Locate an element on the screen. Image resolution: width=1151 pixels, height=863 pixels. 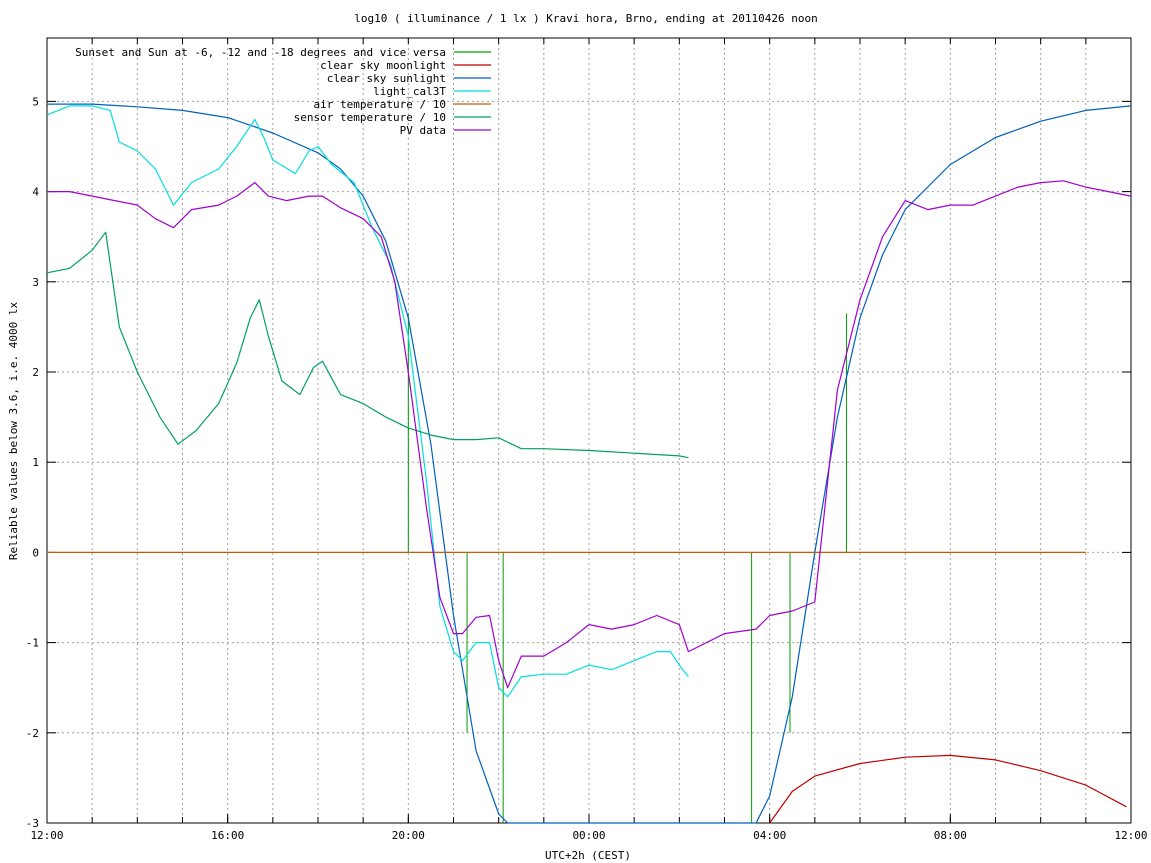
y-tick-label: 4 is located at coordinates (35, 192).